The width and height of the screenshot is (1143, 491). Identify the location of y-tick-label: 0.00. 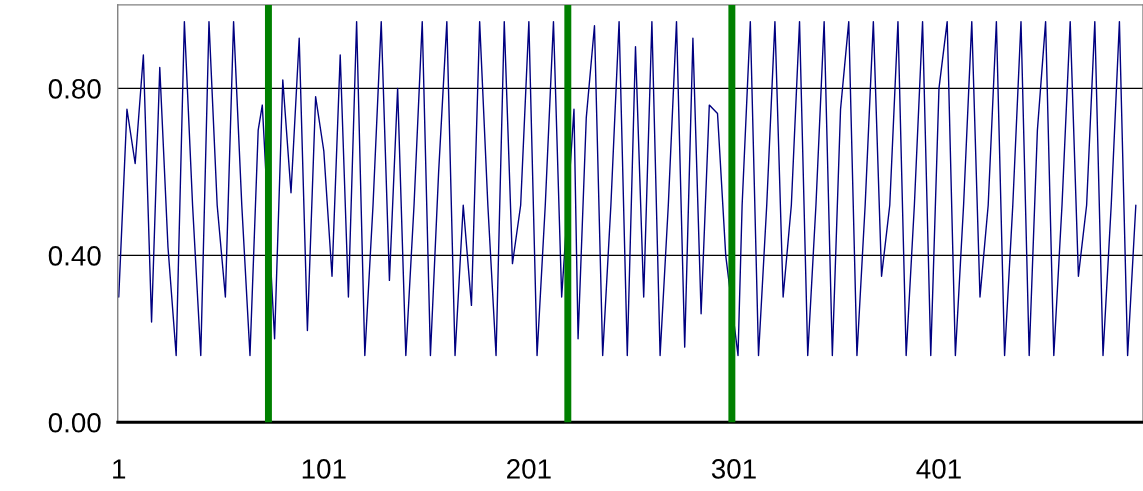
(74, 422).